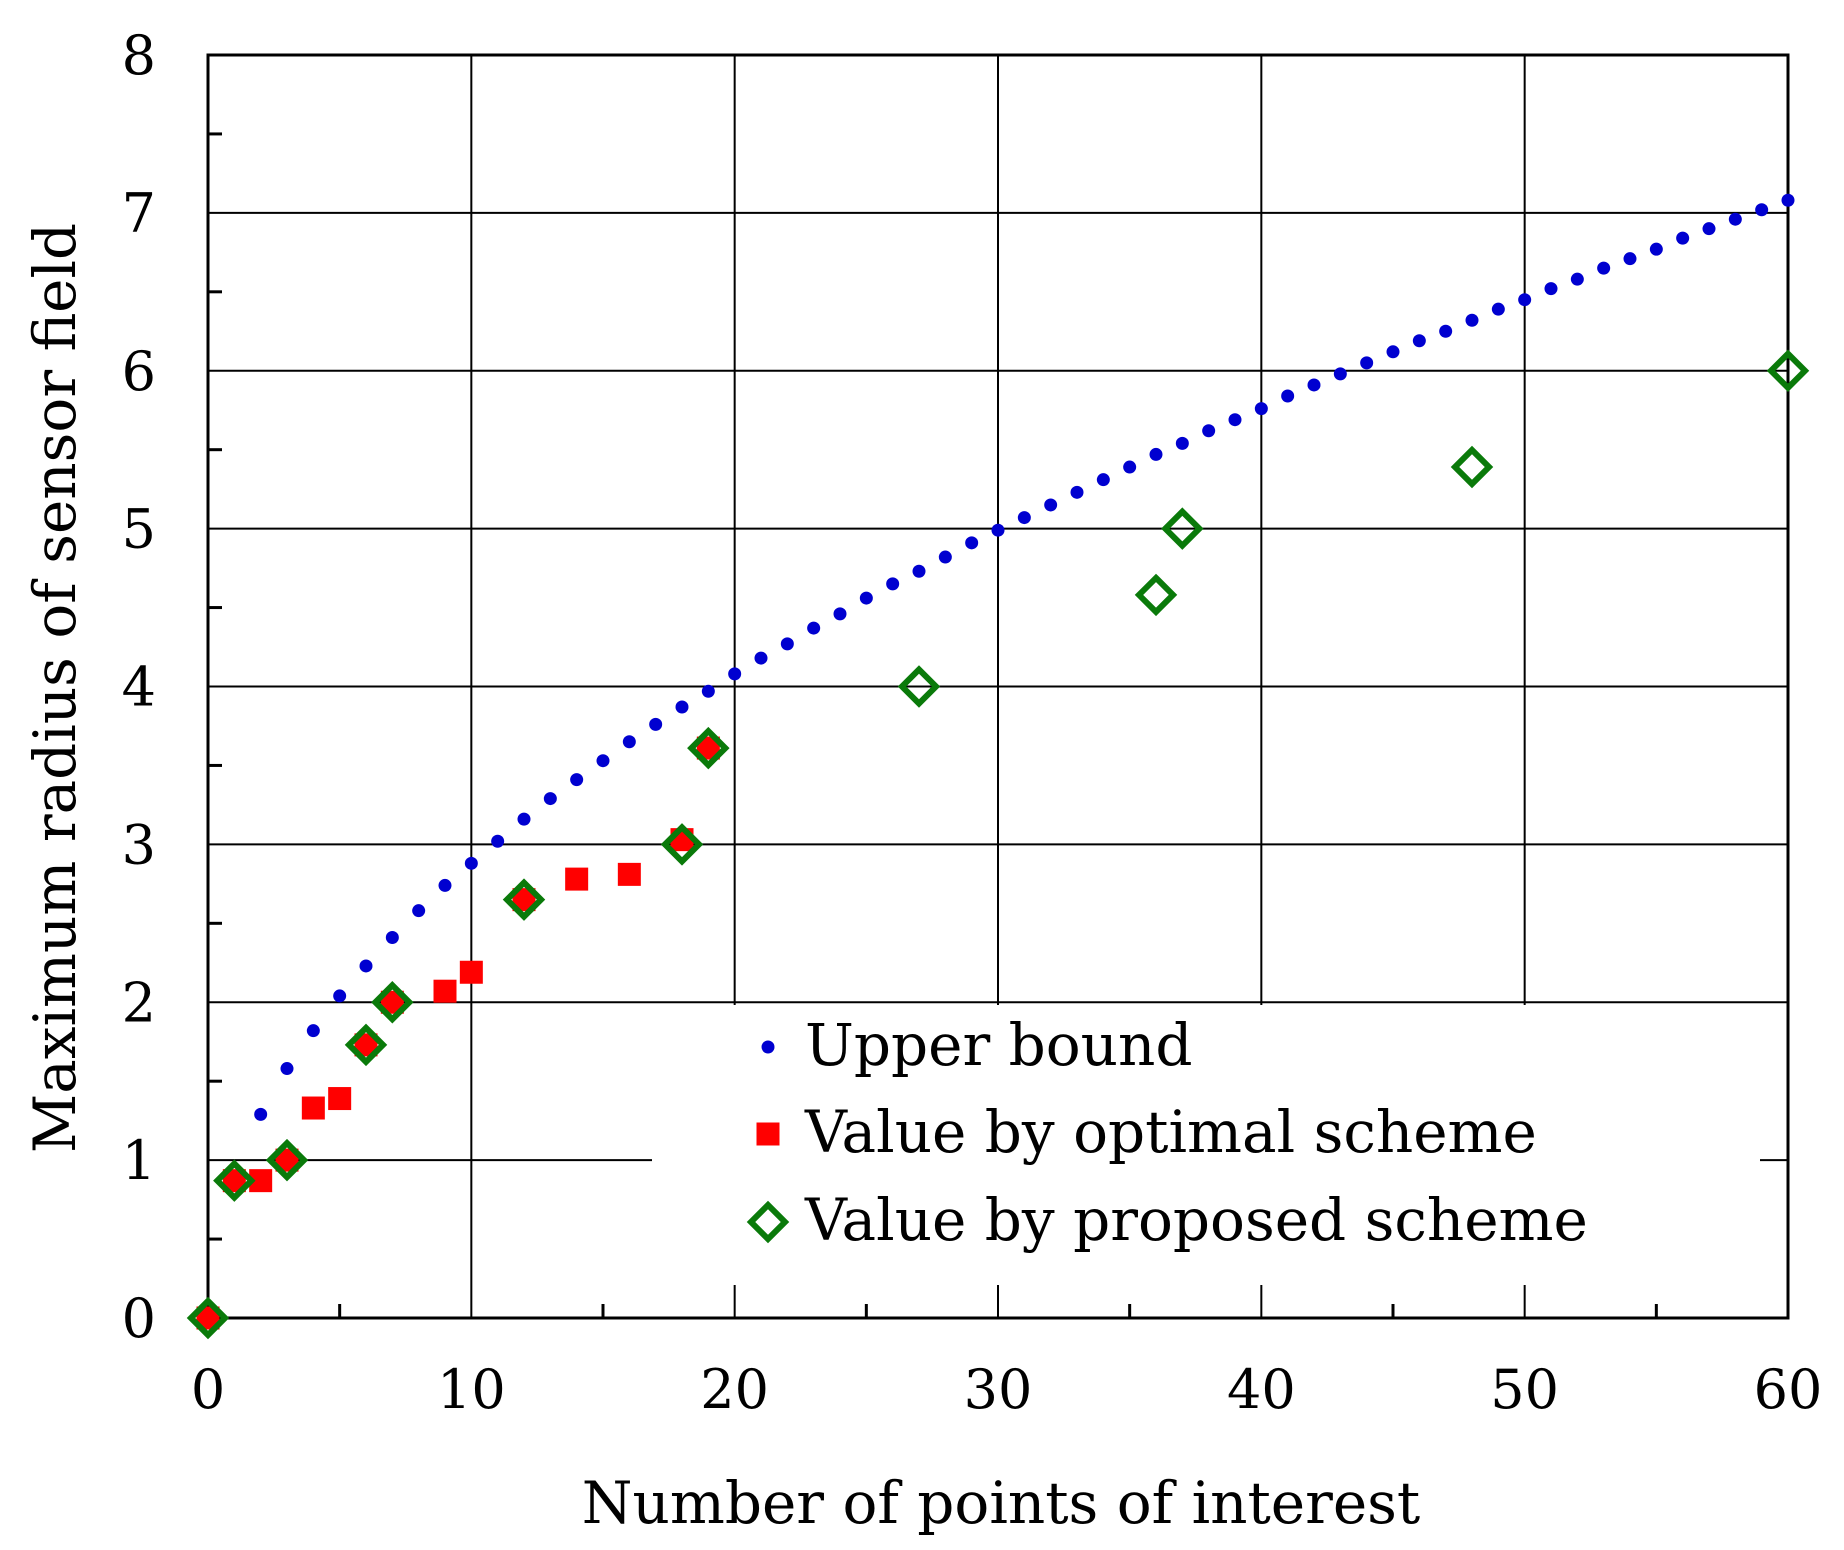 The width and height of the screenshot is (1844, 1550). Describe the element at coordinates (998, 1389) in the screenshot. I see `x-tick-label: 30` at that location.